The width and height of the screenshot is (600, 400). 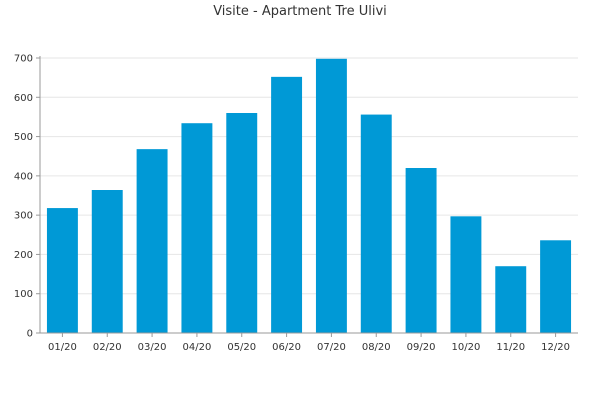 I want to click on x-tick-label: 08/20, so click(x=376, y=347).